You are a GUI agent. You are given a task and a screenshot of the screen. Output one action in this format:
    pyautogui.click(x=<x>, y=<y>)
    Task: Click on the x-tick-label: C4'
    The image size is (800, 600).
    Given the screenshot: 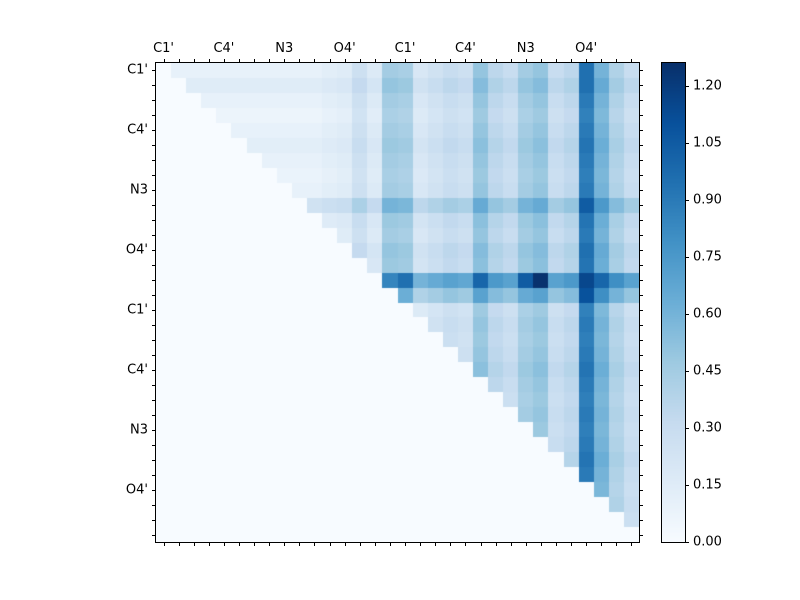 What is the action you would take?
    pyautogui.click(x=465, y=48)
    